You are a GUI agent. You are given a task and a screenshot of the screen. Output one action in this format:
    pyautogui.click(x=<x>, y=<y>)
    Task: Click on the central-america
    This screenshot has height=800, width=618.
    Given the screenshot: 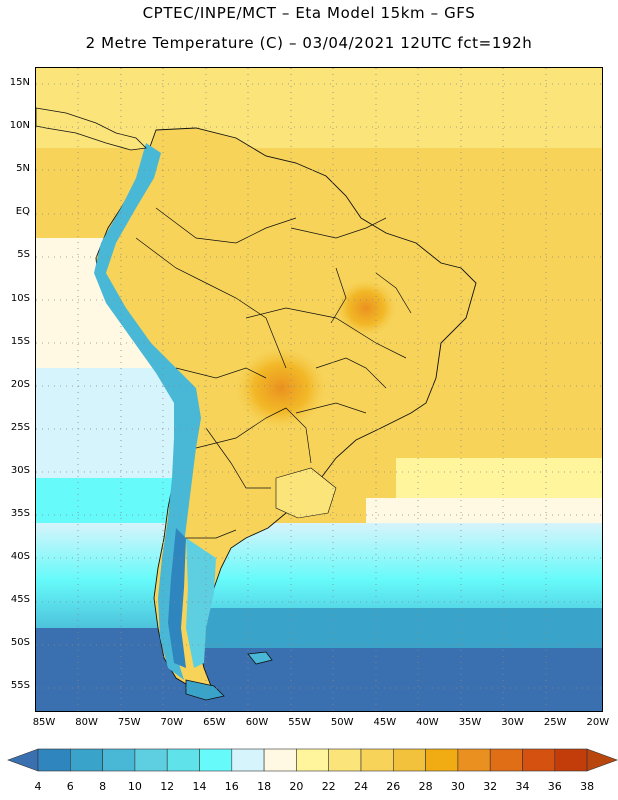 What is the action you would take?
    pyautogui.click(x=91, y=129)
    